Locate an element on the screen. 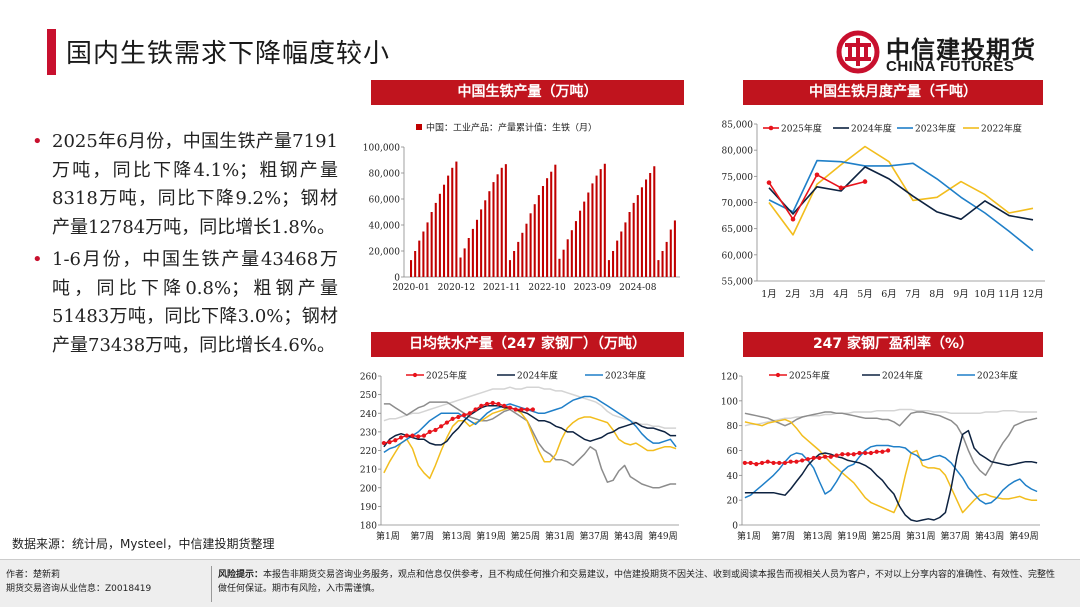 This screenshot has height=607, width=1080. x-tick-label: 4月 is located at coordinates (841, 294).